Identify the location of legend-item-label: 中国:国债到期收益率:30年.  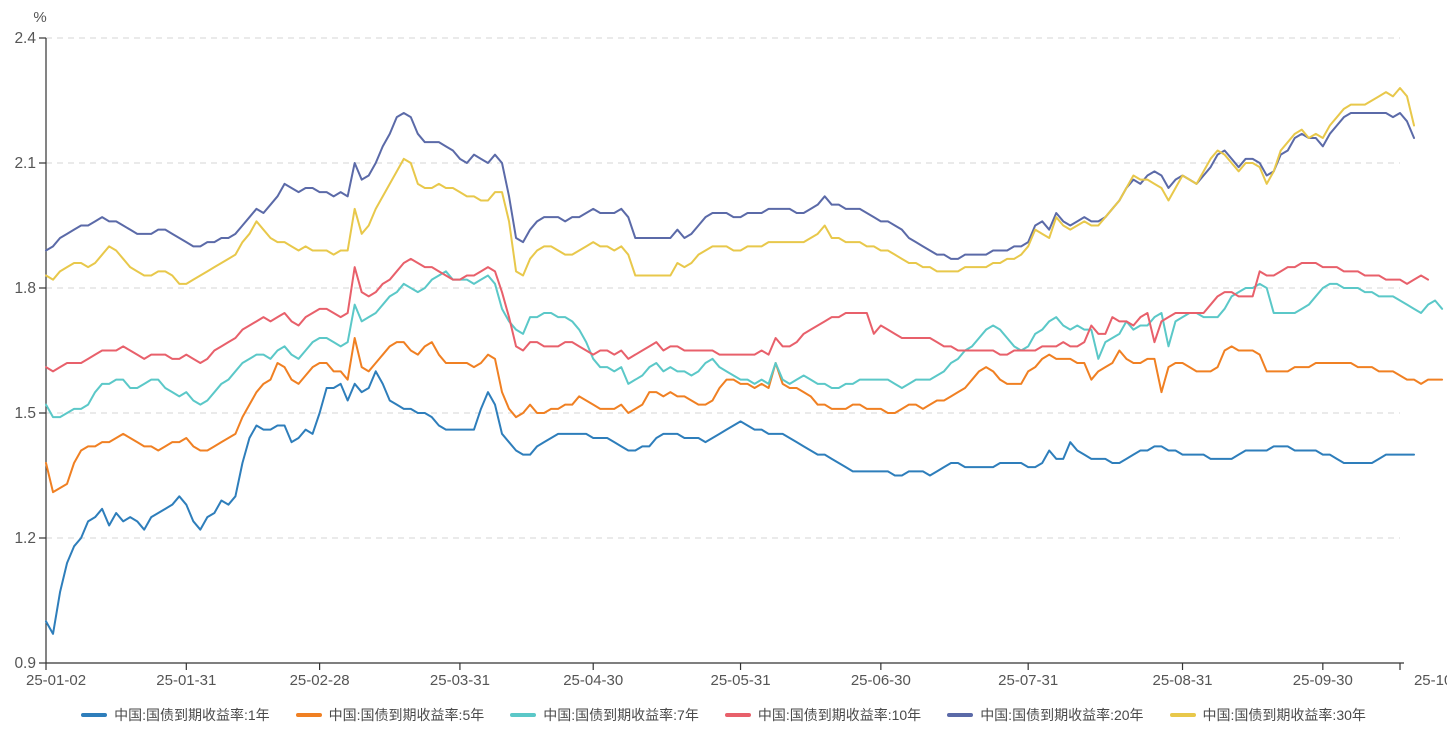
(1284, 715).